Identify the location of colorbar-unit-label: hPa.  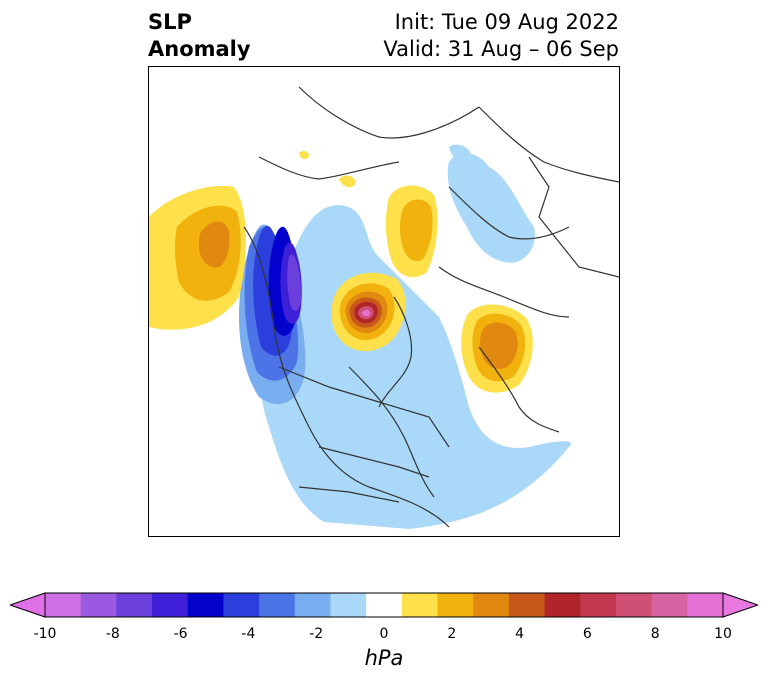
(384, 658).